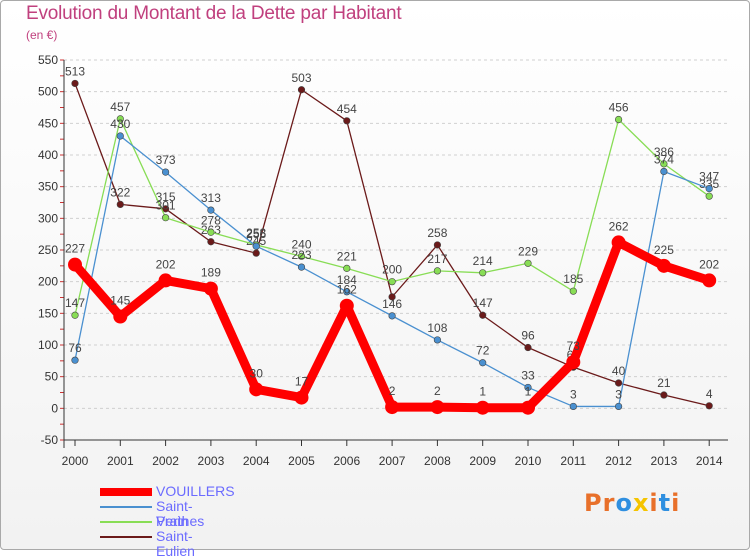 This screenshot has height=559, width=750. I want to click on data-label-perthes: 301, so click(166, 206).